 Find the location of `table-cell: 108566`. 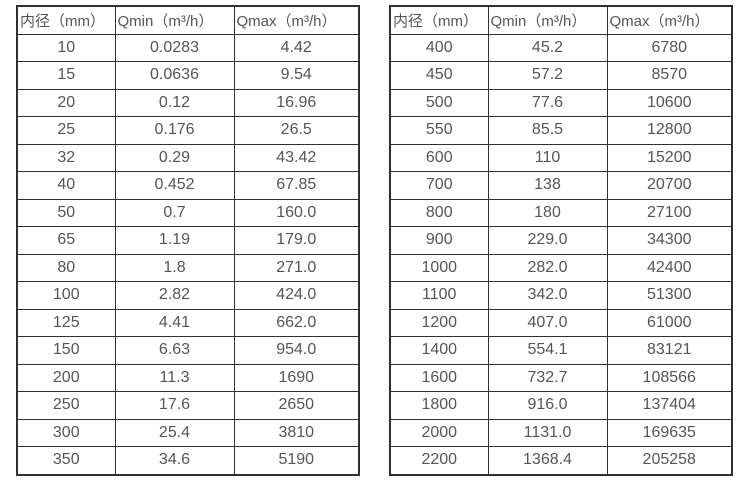

table-cell: 108566 is located at coordinates (669, 377).